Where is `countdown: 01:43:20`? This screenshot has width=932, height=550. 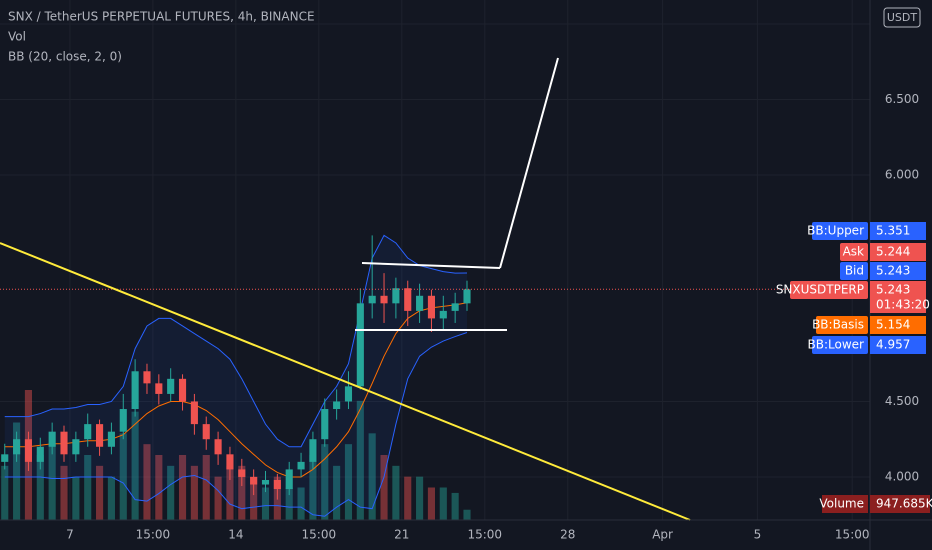
countdown: 01:43:20 is located at coordinates (903, 305).